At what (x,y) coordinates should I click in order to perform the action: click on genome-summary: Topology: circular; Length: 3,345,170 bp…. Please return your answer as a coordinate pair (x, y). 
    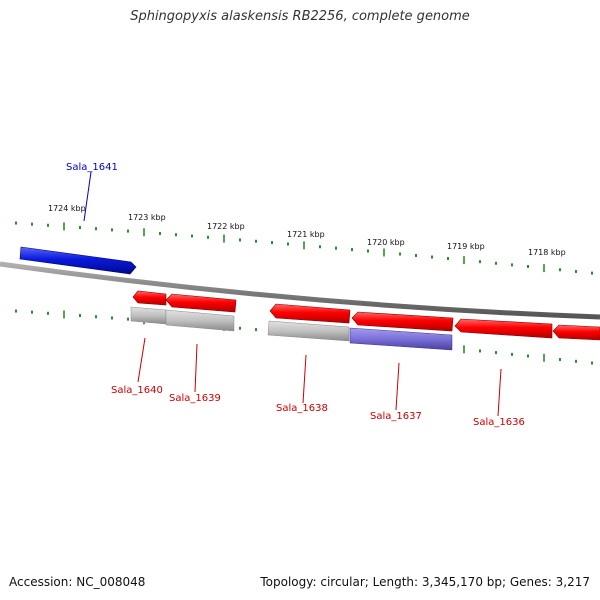
    Looking at the image, I should click on (425, 582).